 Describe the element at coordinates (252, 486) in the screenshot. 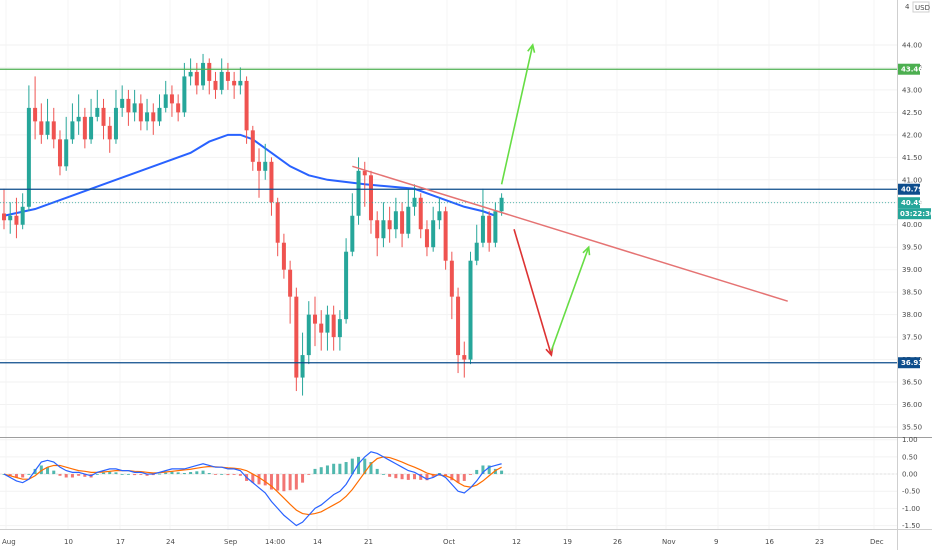

I see `macd-signal-line` at that location.